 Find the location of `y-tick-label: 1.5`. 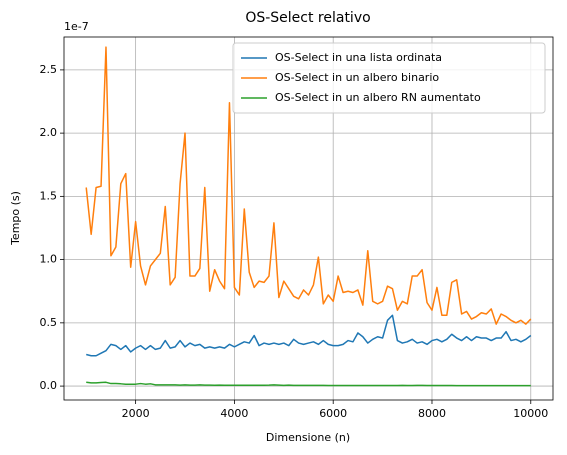

y-tick-label: 1.5 is located at coordinates (49, 195).